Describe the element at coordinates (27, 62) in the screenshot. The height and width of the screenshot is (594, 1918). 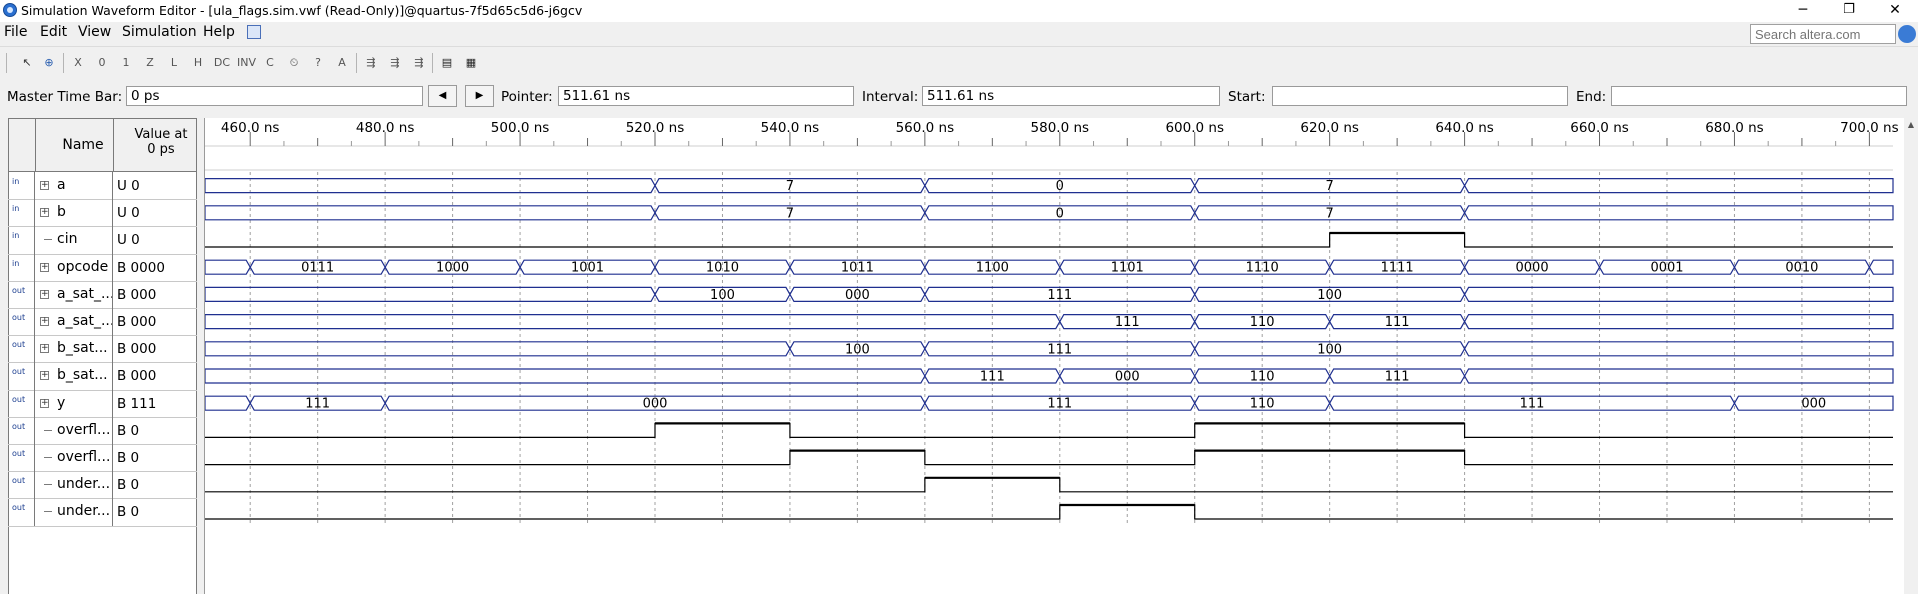
I see `selection-tool-icon: ↖` at that location.